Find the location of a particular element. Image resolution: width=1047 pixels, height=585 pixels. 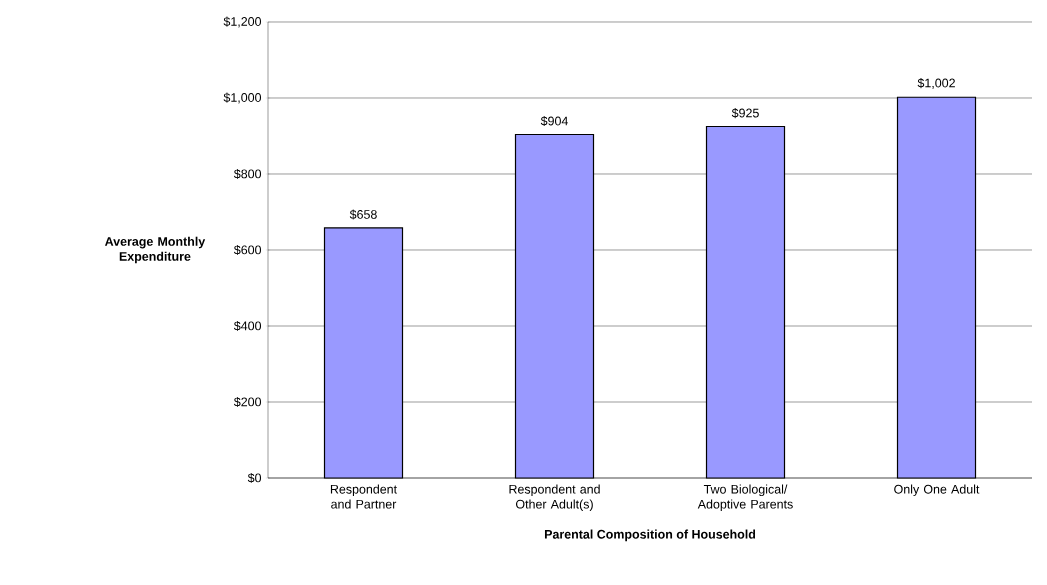

y-tick-label: $200 is located at coordinates (247, 402).